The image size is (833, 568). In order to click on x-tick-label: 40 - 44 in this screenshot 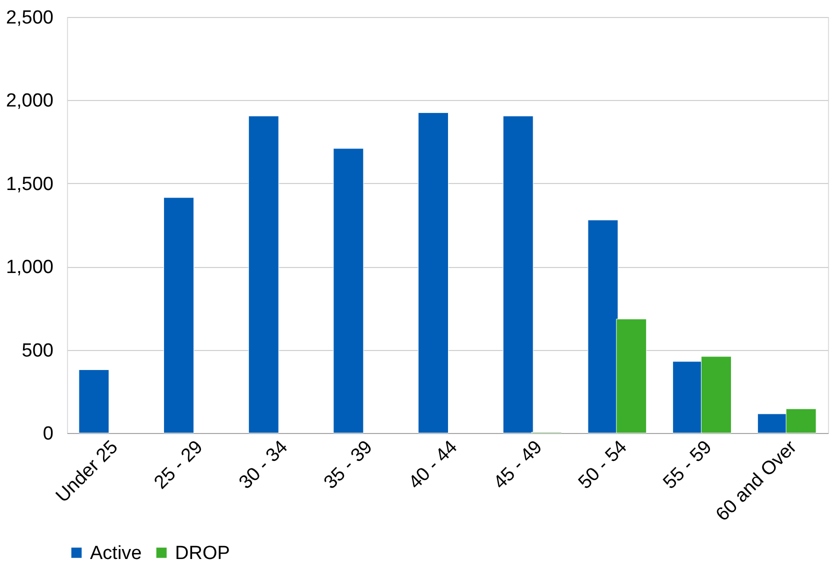, I will do `click(433, 465)`.